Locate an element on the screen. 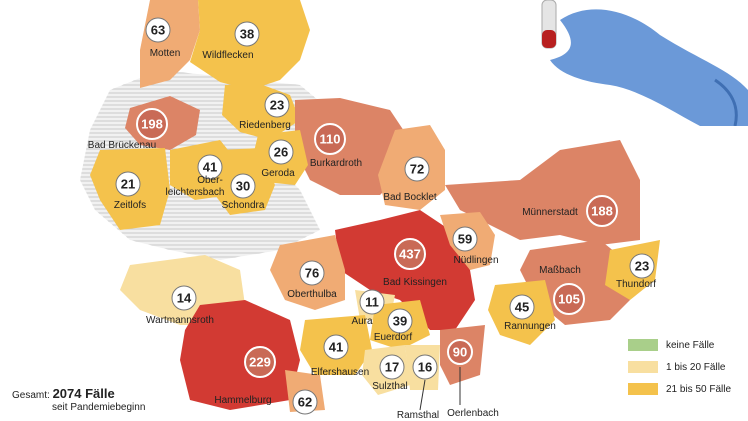  case-count: 16 is located at coordinates (425, 367).